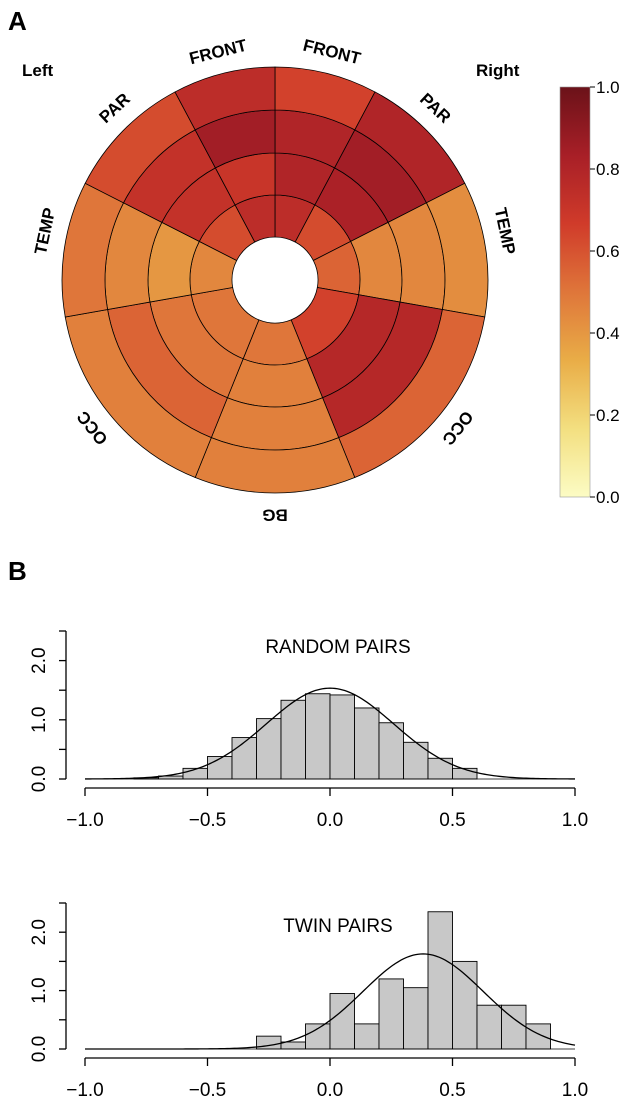 This screenshot has height=1109, width=620. I want to click on colorbar-tick-label: 0.2, so click(608, 415).